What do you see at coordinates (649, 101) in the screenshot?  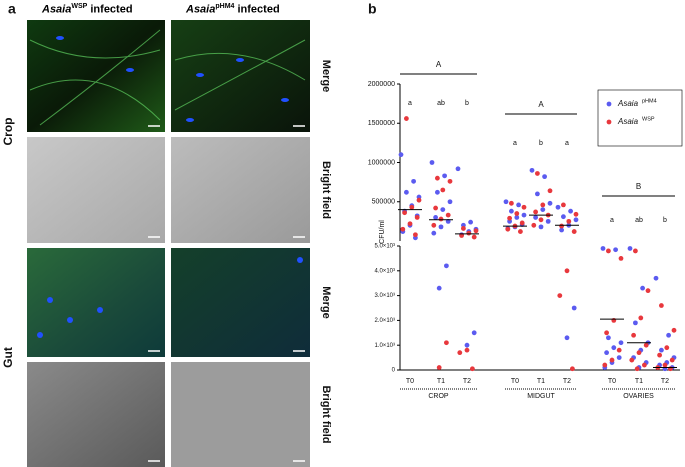 I see `legend-label-sup: pHM4` at bounding box center [649, 101].